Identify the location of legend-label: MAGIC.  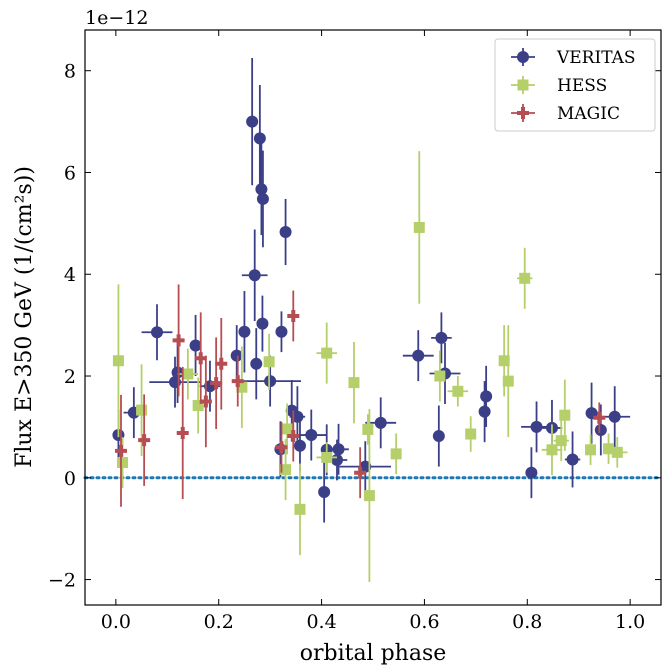
(588, 114).